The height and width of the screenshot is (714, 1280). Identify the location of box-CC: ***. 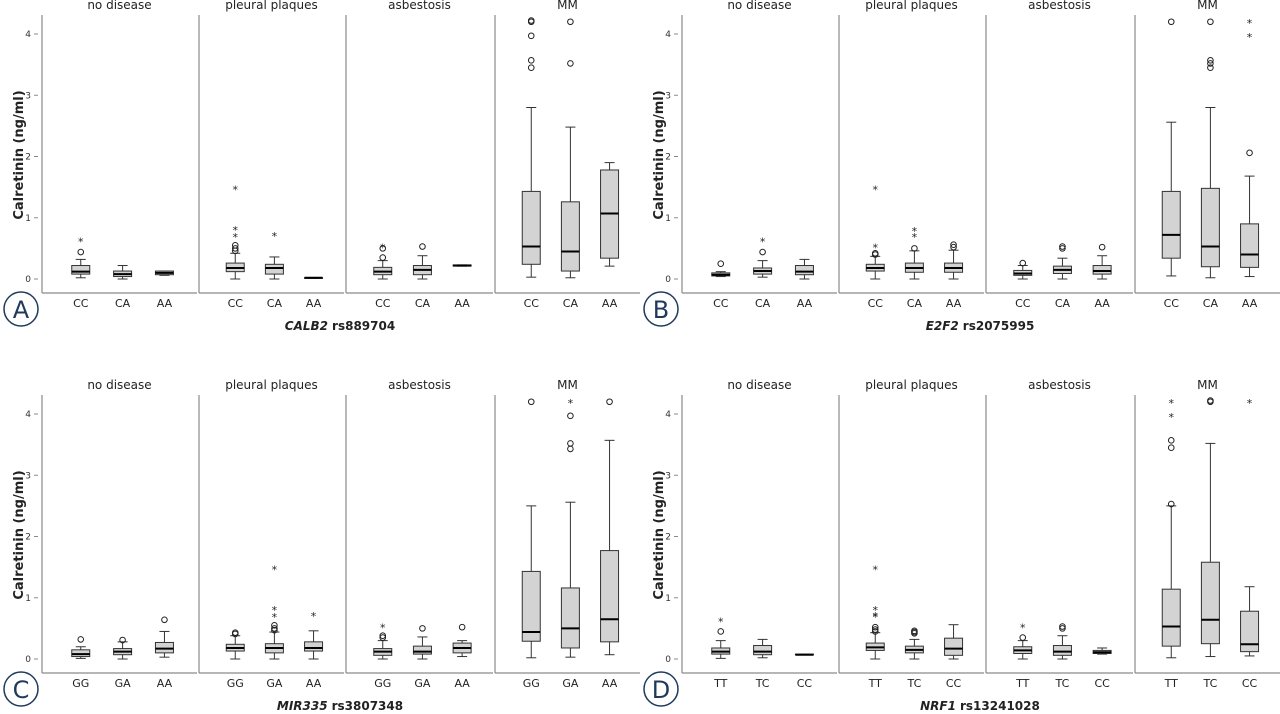
(235, 231).